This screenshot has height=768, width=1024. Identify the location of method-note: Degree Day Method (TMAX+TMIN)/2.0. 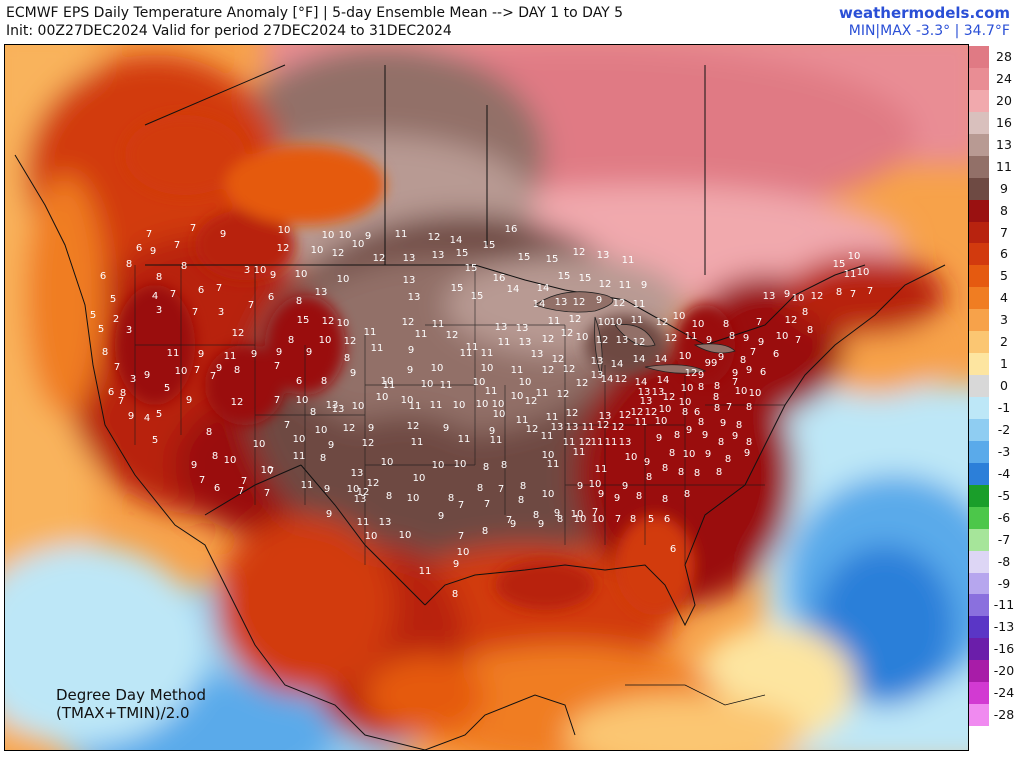
(131, 704).